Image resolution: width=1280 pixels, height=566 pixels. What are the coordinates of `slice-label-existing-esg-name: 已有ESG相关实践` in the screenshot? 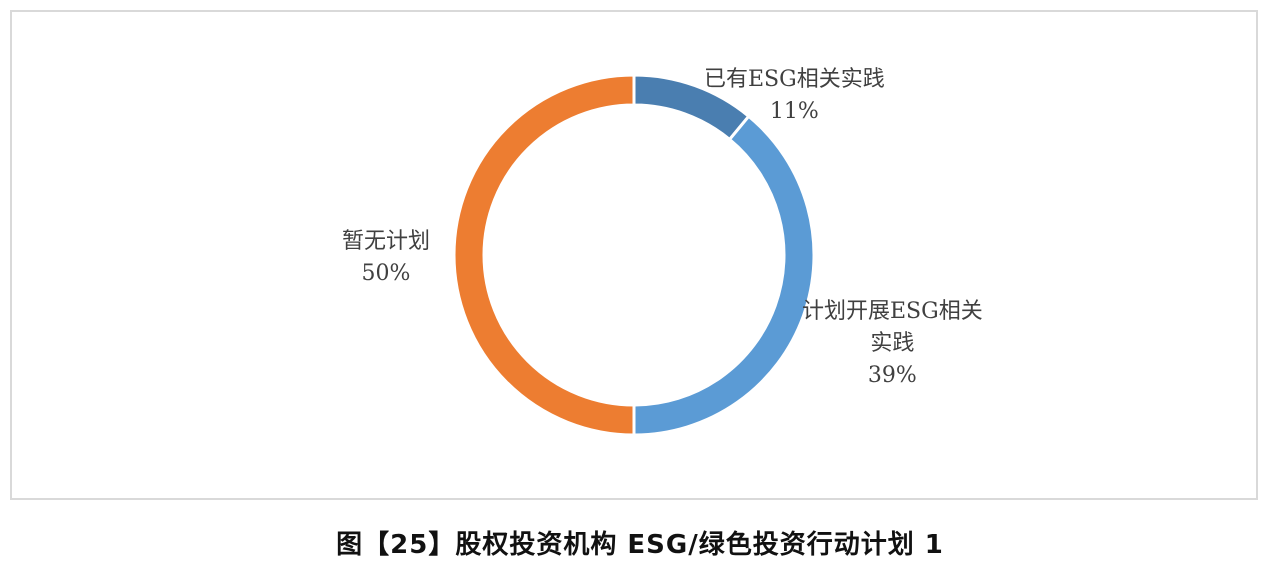 It's located at (794, 79).